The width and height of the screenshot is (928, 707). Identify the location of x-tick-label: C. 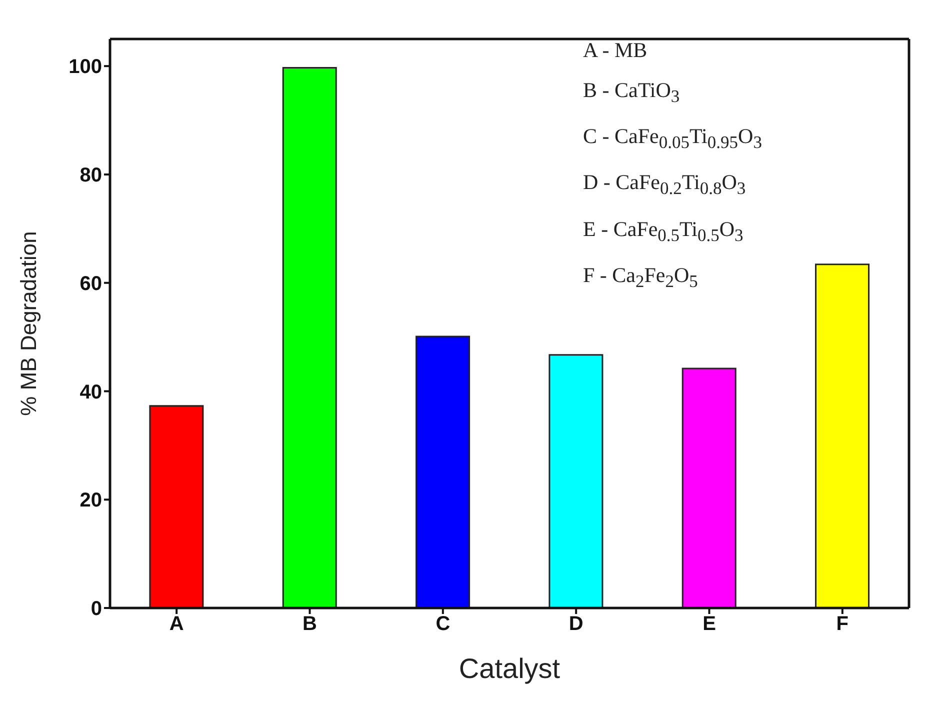
(443, 624).